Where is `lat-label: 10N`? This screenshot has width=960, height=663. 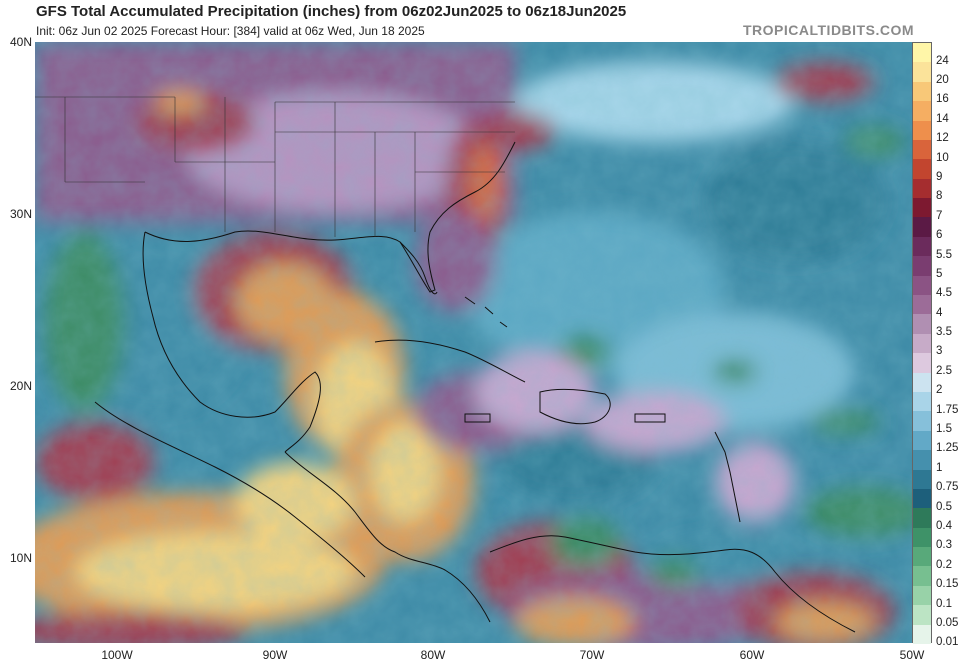
lat-label: 10N is located at coordinates (20, 558).